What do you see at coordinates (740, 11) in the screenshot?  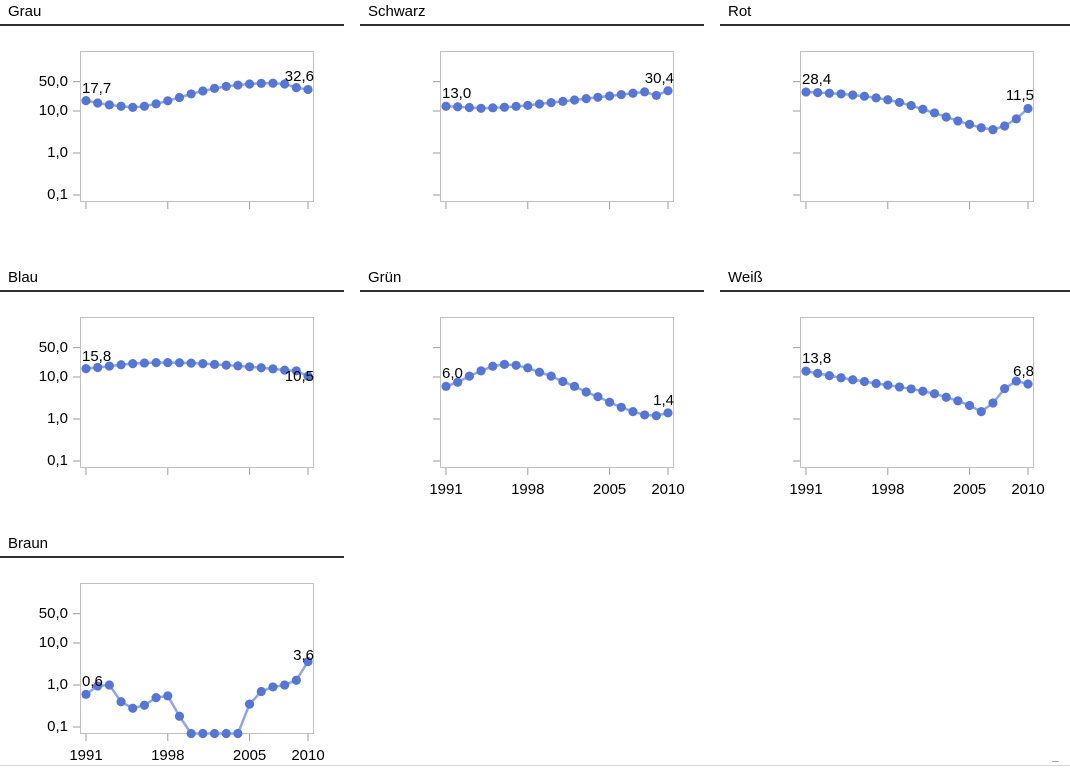 I see `panel-title: Rot` at bounding box center [740, 11].